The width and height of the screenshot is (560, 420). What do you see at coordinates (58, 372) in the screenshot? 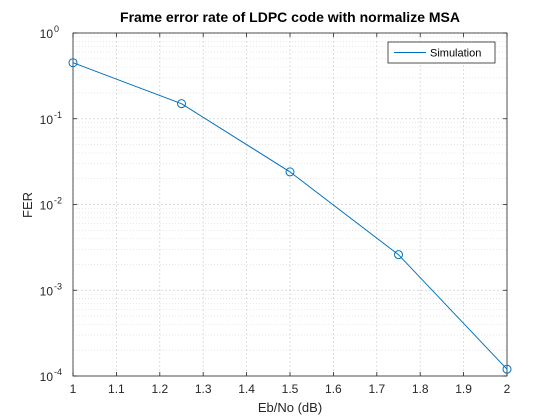
I see `y-tick-exponent: -4` at bounding box center [58, 372].